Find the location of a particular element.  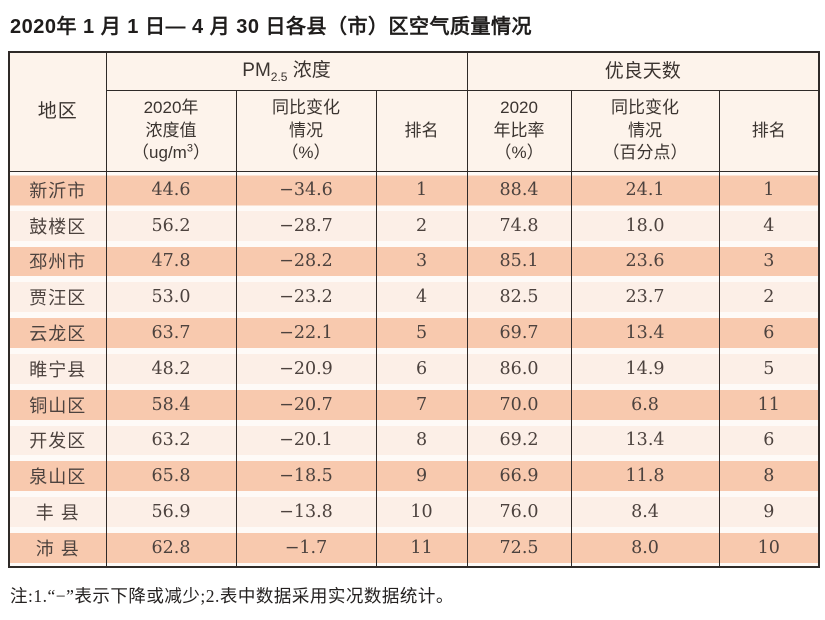

table-row: 贾汪区 53.0 −23.2 4 82.5 23.7 2 is located at coordinates (414, 297).